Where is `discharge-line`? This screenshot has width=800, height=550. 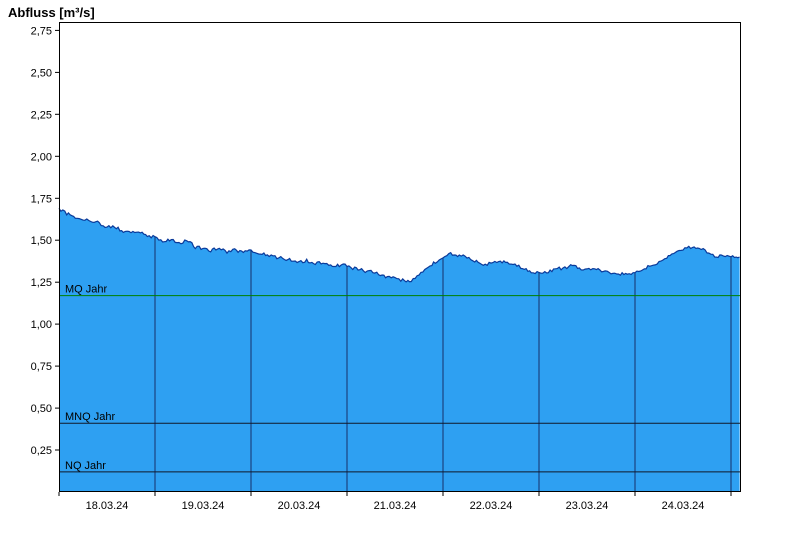 discharge-line is located at coordinates (399, 245).